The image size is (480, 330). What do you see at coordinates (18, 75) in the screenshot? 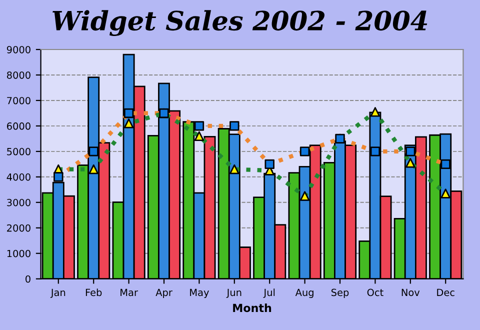
I see `y-tick-label: 8000` at bounding box center [18, 75].